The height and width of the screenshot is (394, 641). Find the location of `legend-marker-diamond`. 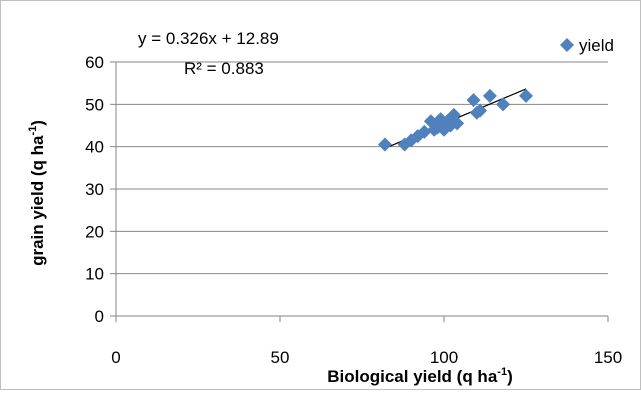

legend-marker-diamond is located at coordinates (567, 45).